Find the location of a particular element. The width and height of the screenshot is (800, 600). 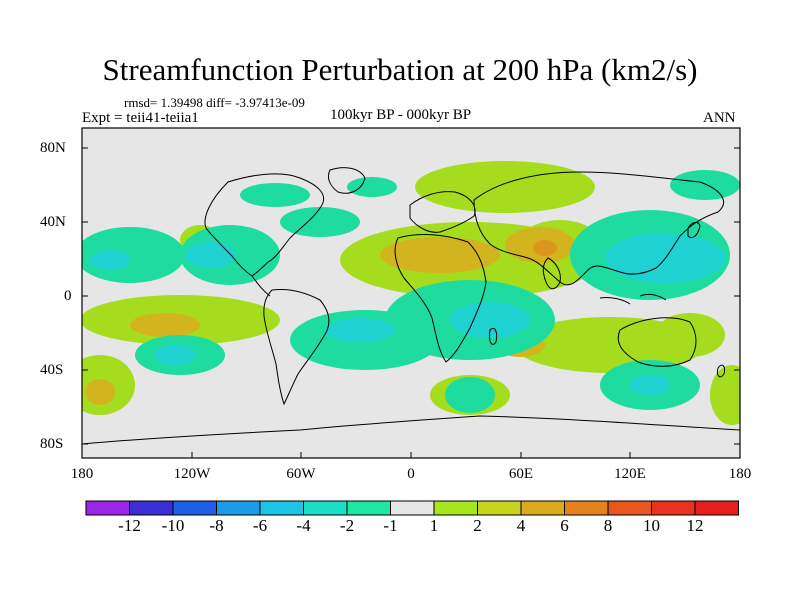

colorbar-label: 6 is located at coordinates (564, 525).